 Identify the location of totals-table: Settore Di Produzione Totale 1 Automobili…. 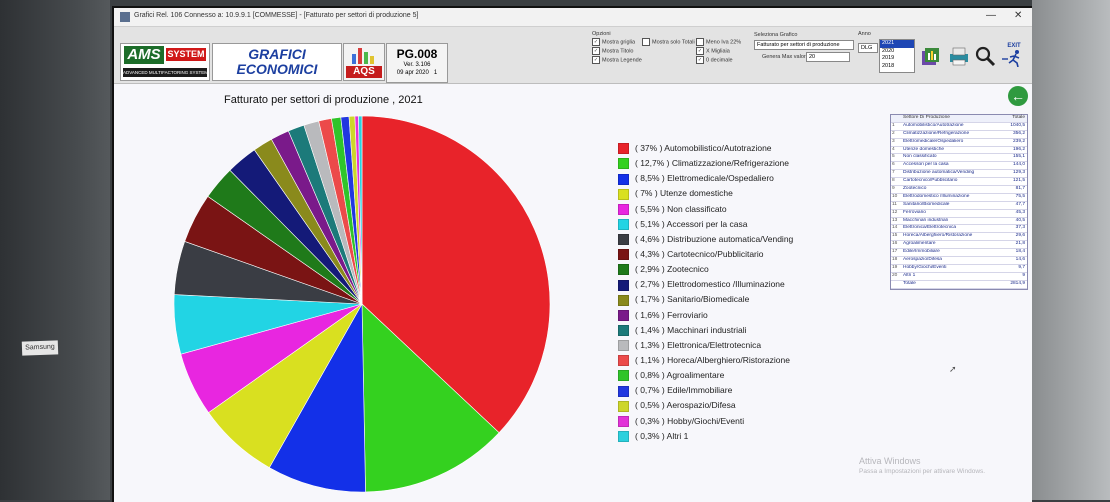
(959, 202).